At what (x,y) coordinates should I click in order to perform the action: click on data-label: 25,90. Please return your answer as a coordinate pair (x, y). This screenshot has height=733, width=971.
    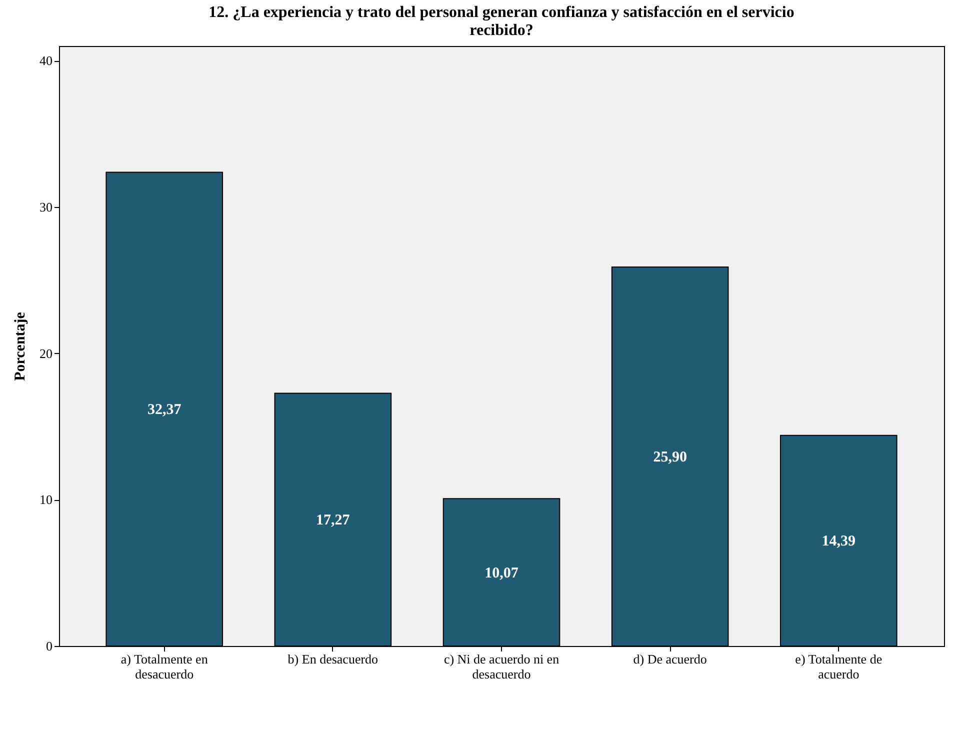
    Looking at the image, I should click on (670, 457).